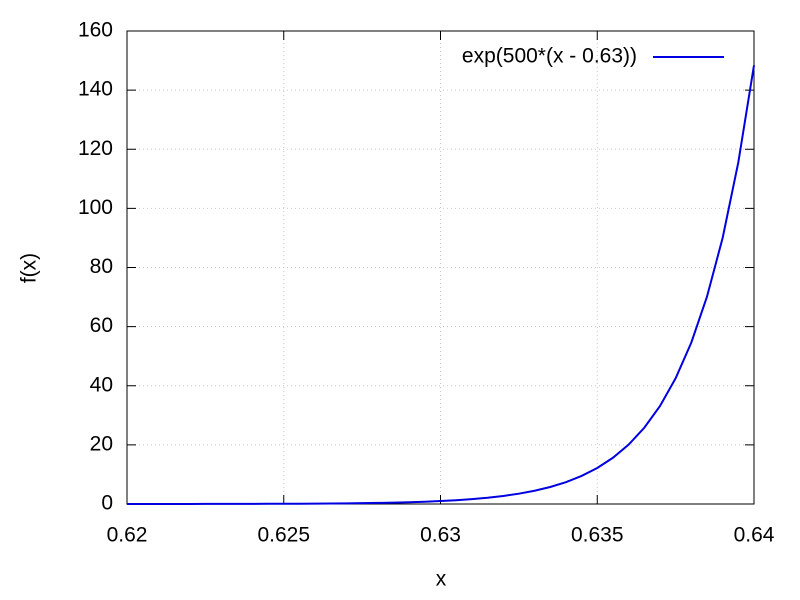 Image resolution: width=800 pixels, height=600 pixels. Describe the element at coordinates (95, 89) in the screenshot. I see `y-tick-label: 140` at that location.